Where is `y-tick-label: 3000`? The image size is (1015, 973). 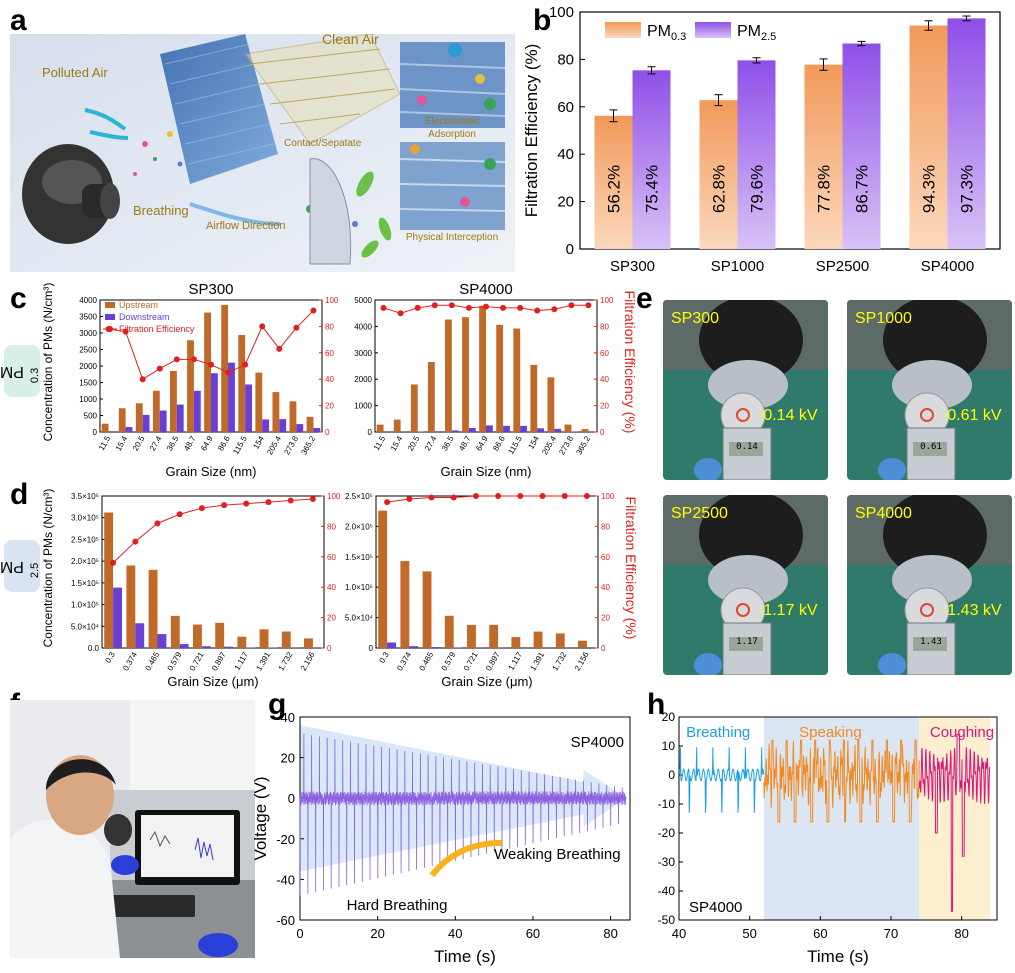
y-tick-label: 3000 is located at coordinates (363, 353).